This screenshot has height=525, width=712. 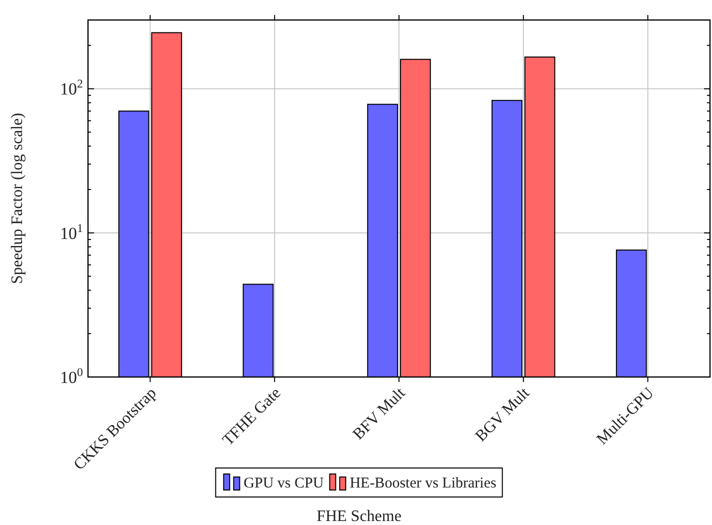 What do you see at coordinates (284, 483) in the screenshot?
I see `legend-label: GPU vs CPU` at bounding box center [284, 483].